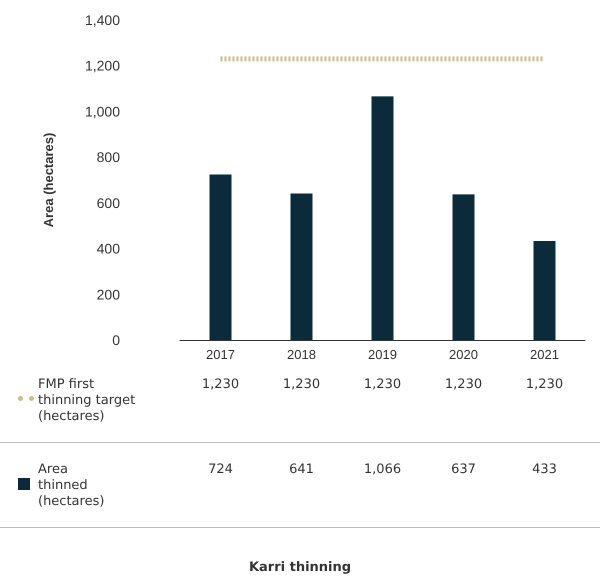 The image size is (600, 583). Describe the element at coordinates (108, 248) in the screenshot. I see `y-tick-label: 400` at that location.